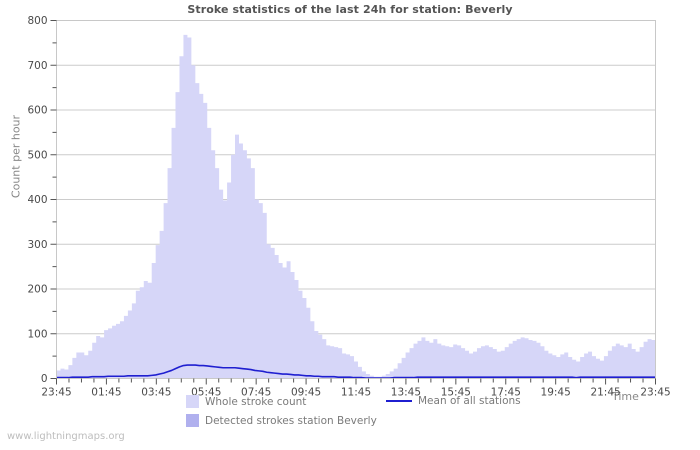 The height and width of the screenshot is (450, 700). I want to click on y-tick-label: 200, so click(37, 290).